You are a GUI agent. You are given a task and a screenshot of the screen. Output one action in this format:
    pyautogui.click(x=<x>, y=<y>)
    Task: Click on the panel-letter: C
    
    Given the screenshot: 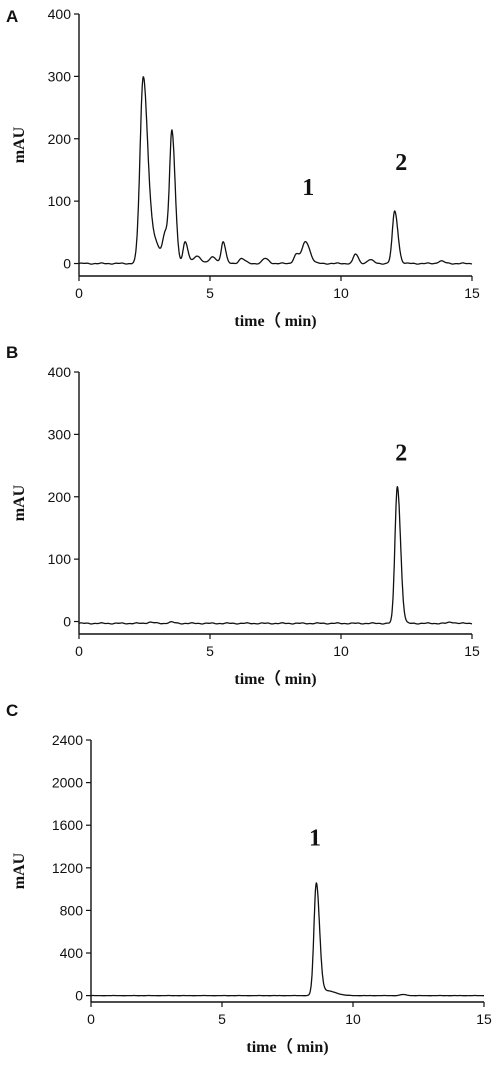 What is the action you would take?
    pyautogui.click(x=12, y=710)
    